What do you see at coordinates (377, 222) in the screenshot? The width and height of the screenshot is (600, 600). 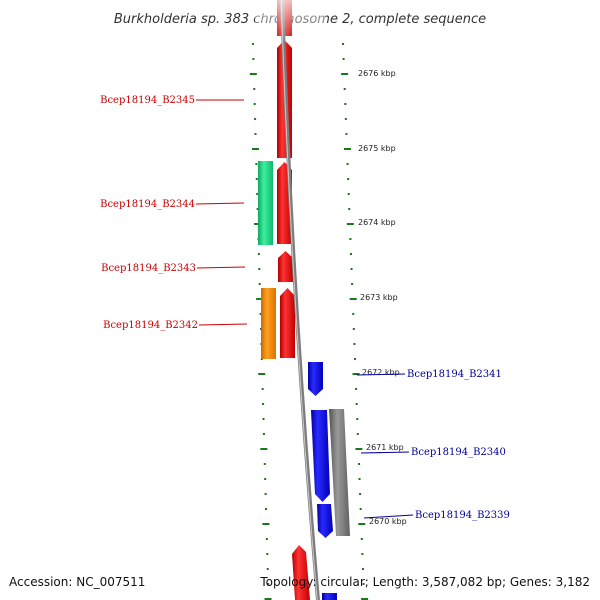 I see `tick-label: 2674 kbp` at bounding box center [377, 222].